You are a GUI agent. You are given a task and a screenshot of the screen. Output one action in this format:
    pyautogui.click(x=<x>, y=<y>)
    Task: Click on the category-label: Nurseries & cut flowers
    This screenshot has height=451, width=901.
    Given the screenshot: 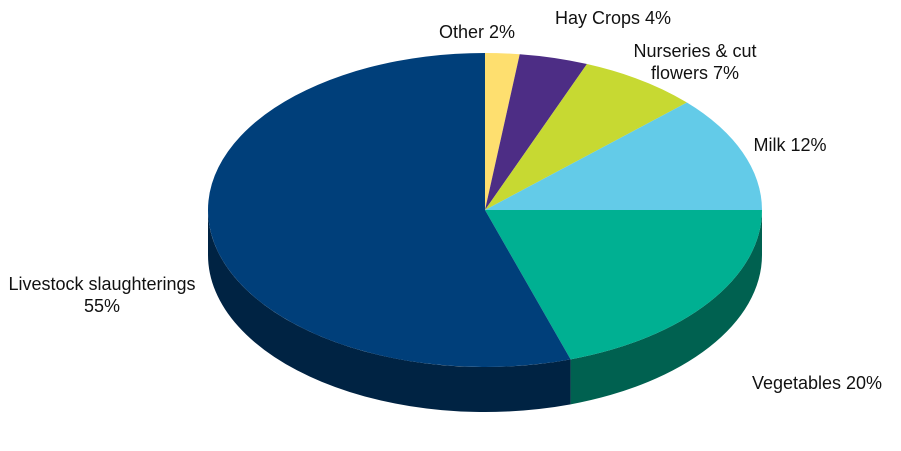 What is the action you would take?
    pyautogui.click(x=695, y=62)
    